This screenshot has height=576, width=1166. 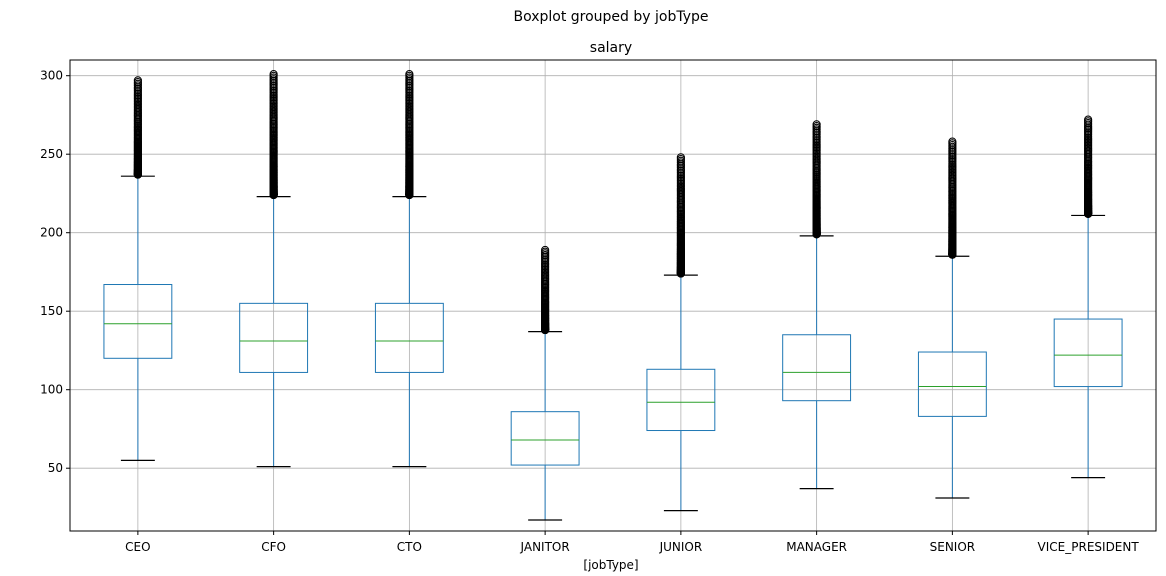 What do you see at coordinates (1089, 547) in the screenshot?
I see `x-tick-label: VICE_PRESIDENT` at bounding box center [1089, 547].